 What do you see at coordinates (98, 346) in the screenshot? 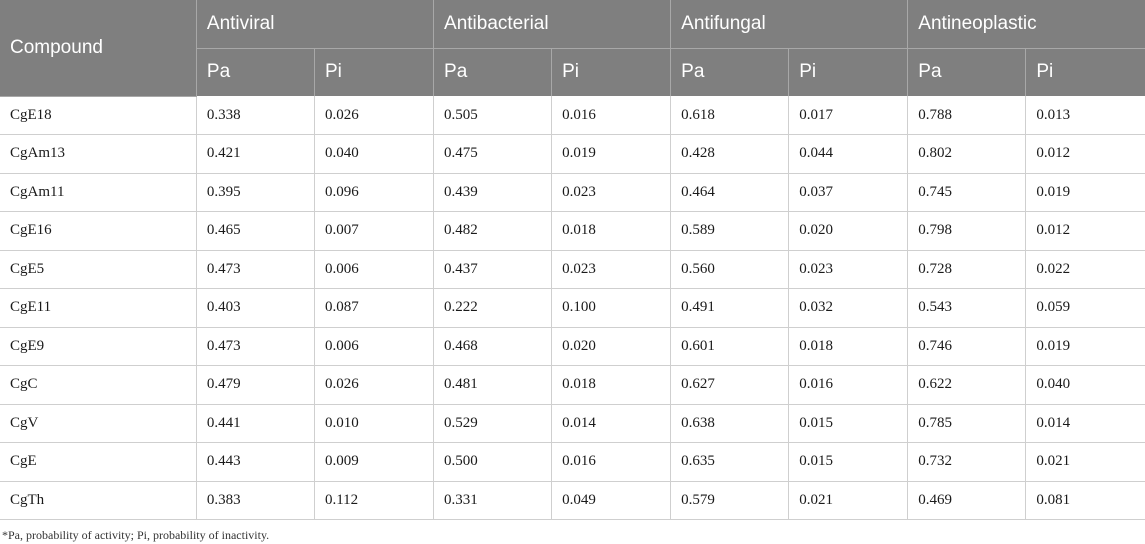
I see `compound-cell: CgE9` at bounding box center [98, 346].